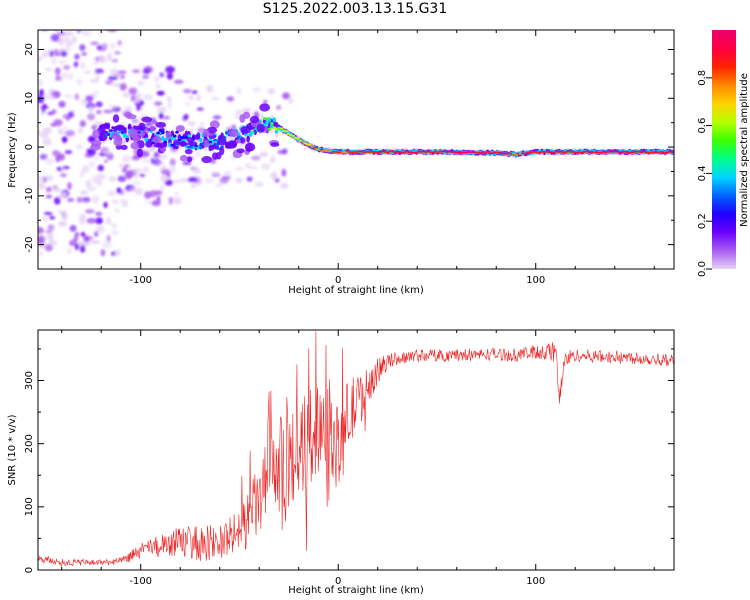 The width and height of the screenshot is (750, 600). I want to click on x-tick-label: 100, so click(535, 280).